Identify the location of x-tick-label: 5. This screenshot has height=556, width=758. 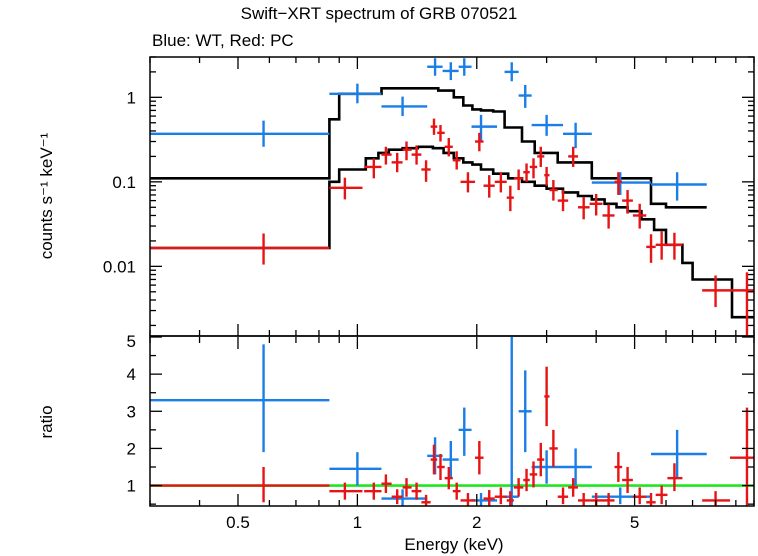
(634, 522).